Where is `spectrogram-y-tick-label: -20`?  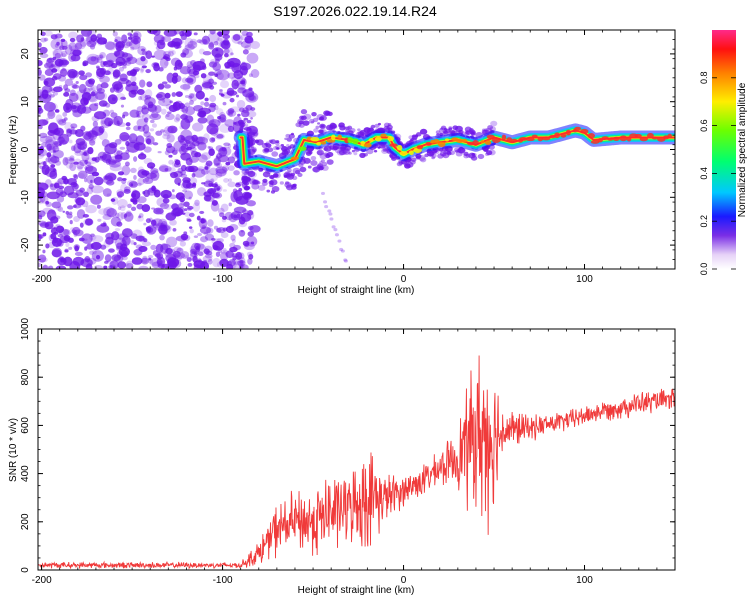 spectrogram-y-tick-label: -20 is located at coordinates (25, 244).